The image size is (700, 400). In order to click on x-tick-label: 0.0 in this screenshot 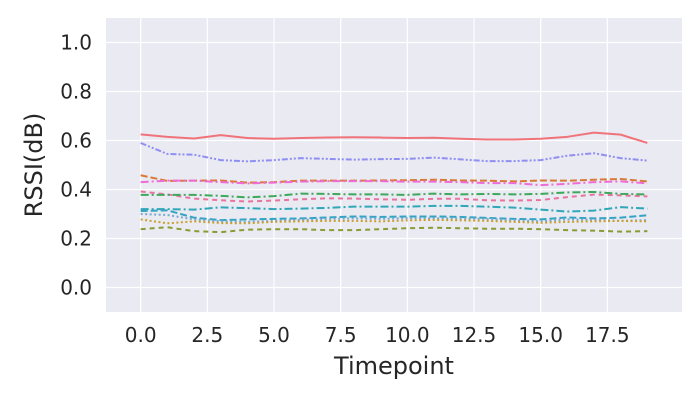, I will do `click(141, 335)`.